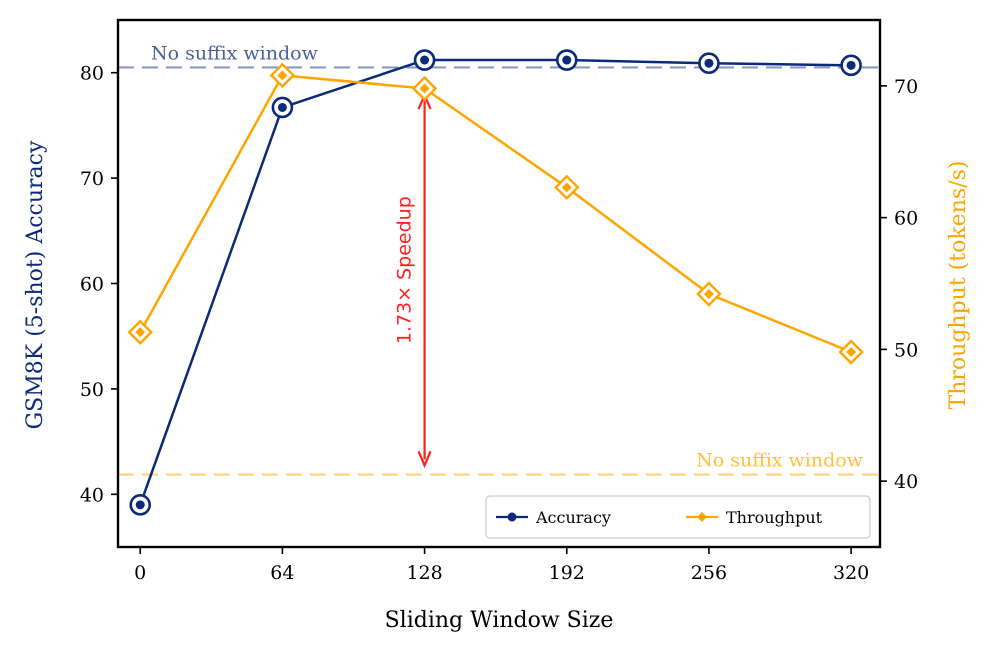 This screenshot has height=658, width=998. What do you see at coordinates (35, 284) in the screenshot?
I see `left-y-axis-label: GSM8K (5-shot) Accuracy` at bounding box center [35, 284].